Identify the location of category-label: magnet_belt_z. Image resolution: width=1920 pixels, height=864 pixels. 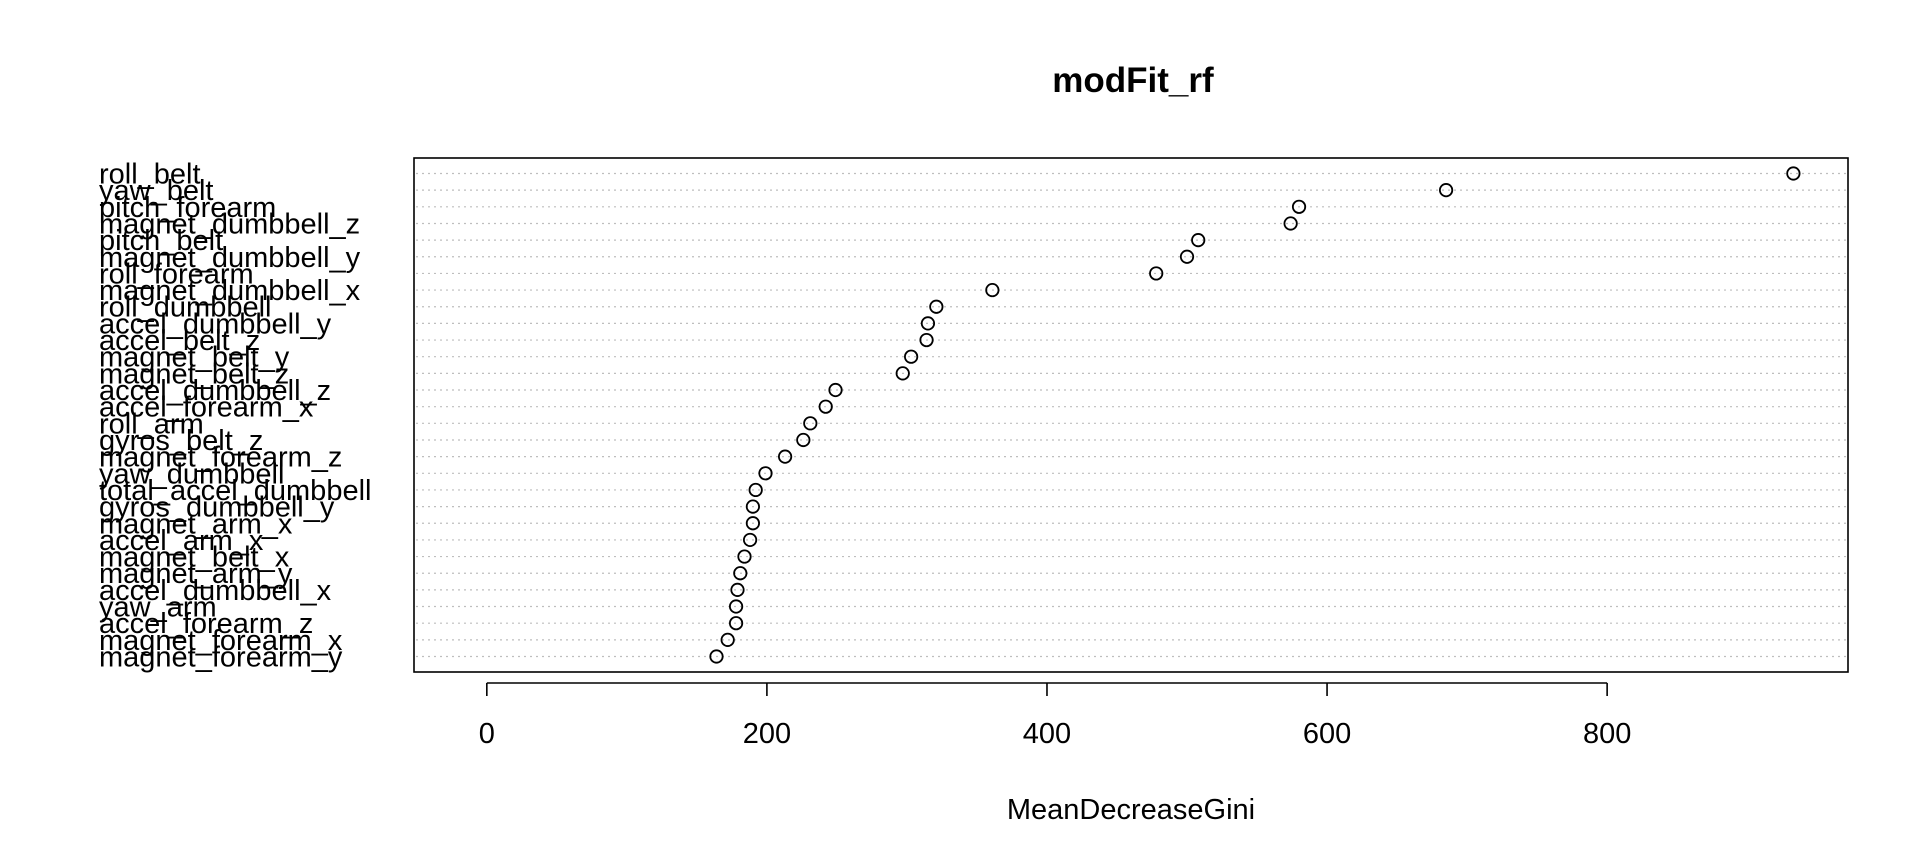
(194, 374).